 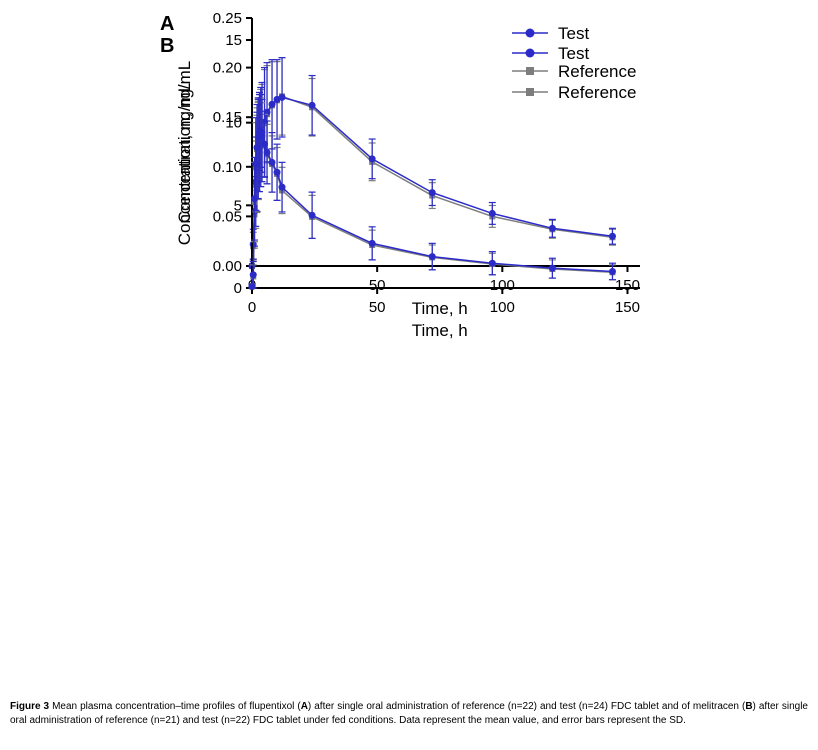 What do you see at coordinates (304, 706) in the screenshot?
I see `caption-bold-segment: A` at bounding box center [304, 706].